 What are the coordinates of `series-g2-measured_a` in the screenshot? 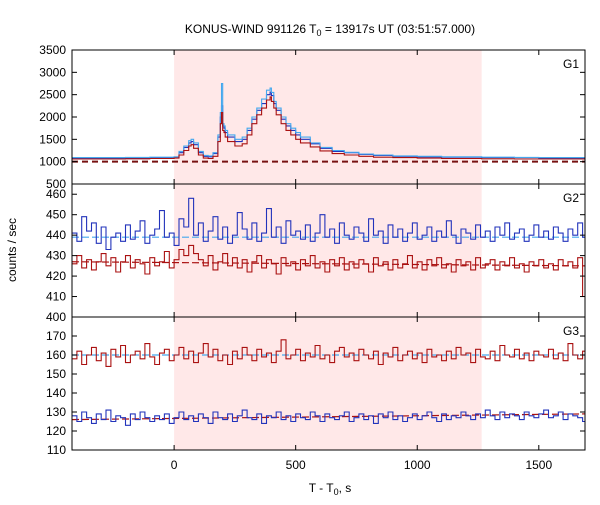 It's located at (328, 224).